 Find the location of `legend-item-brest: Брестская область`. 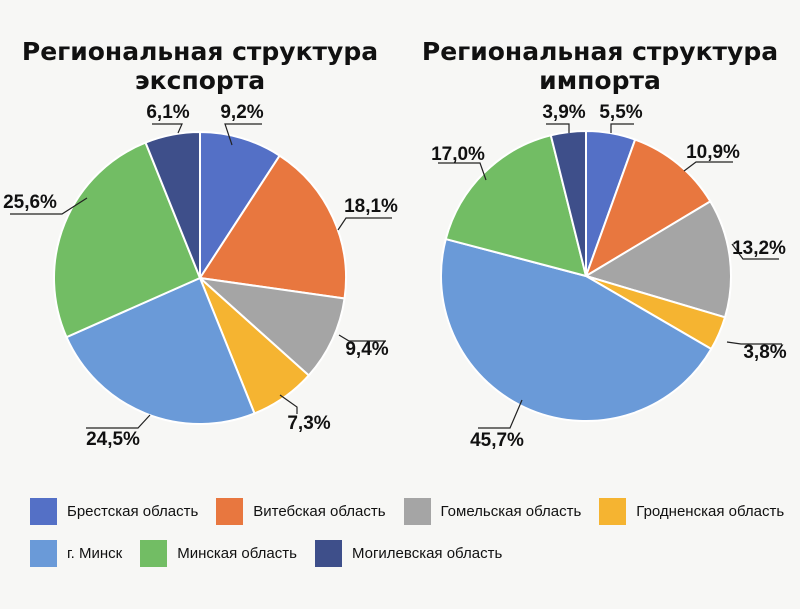

legend-item-brest: Брестская область is located at coordinates (114, 511).